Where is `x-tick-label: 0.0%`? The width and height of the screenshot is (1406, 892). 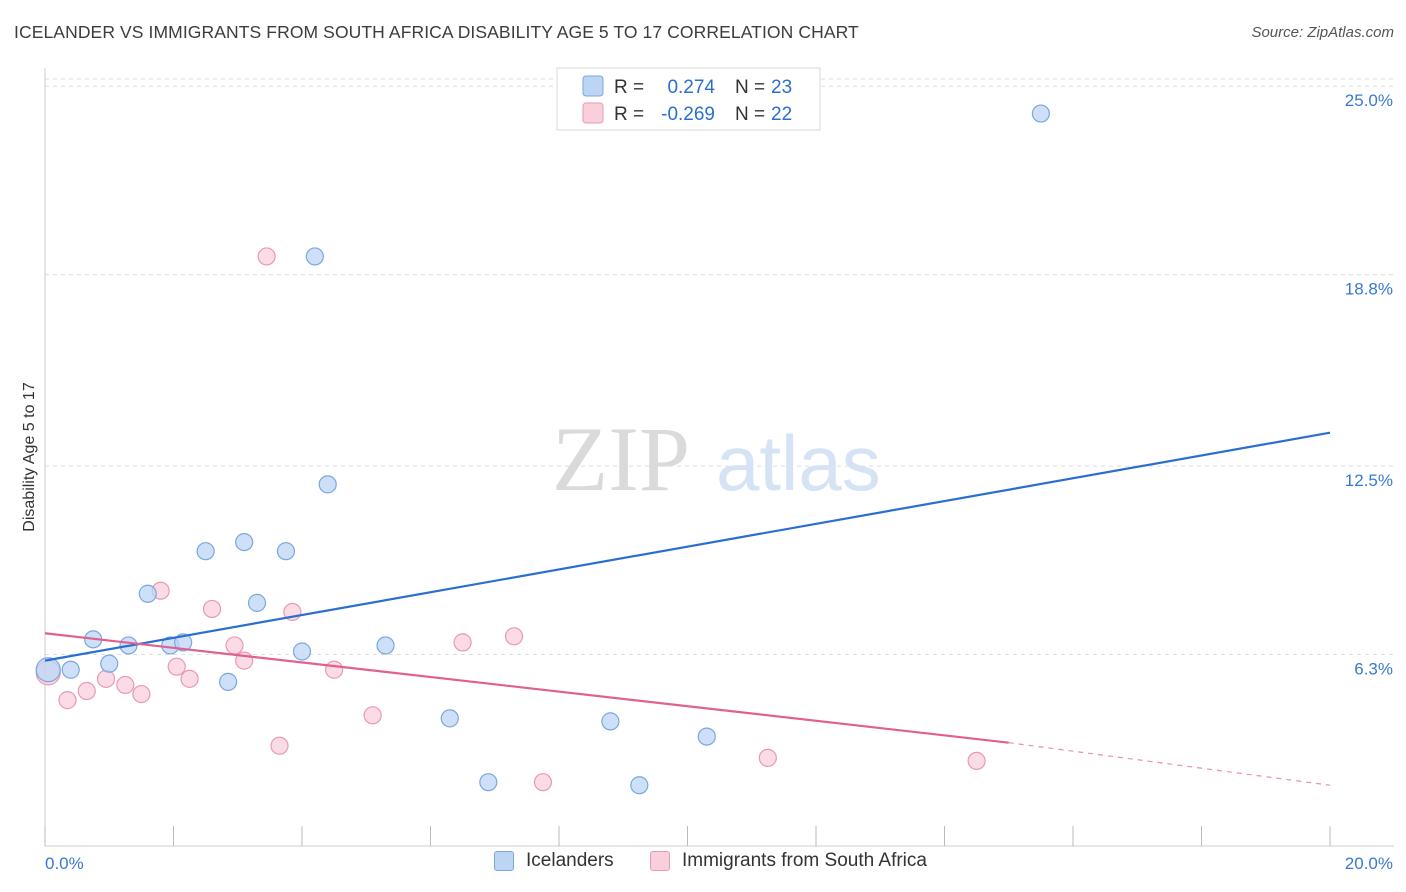
x-tick-label: 0.0% is located at coordinates (64, 863).